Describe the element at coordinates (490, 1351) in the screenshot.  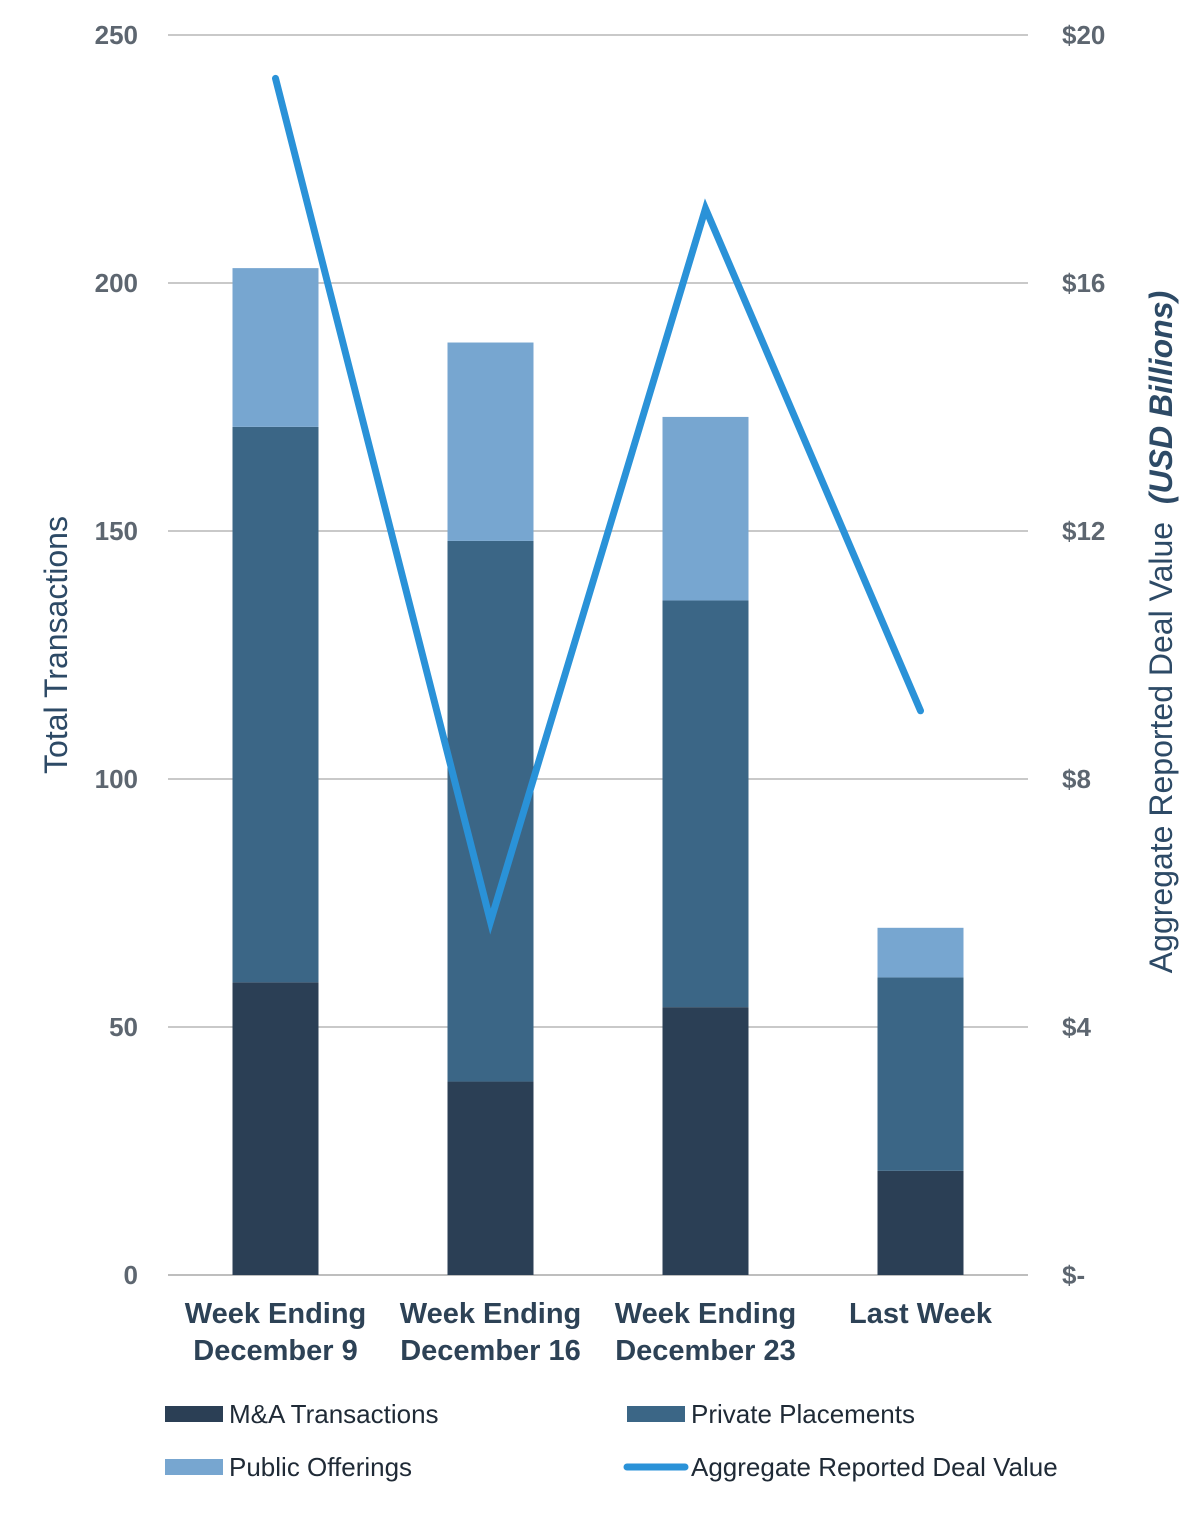
I see `x-category-label-line: December 16` at that location.